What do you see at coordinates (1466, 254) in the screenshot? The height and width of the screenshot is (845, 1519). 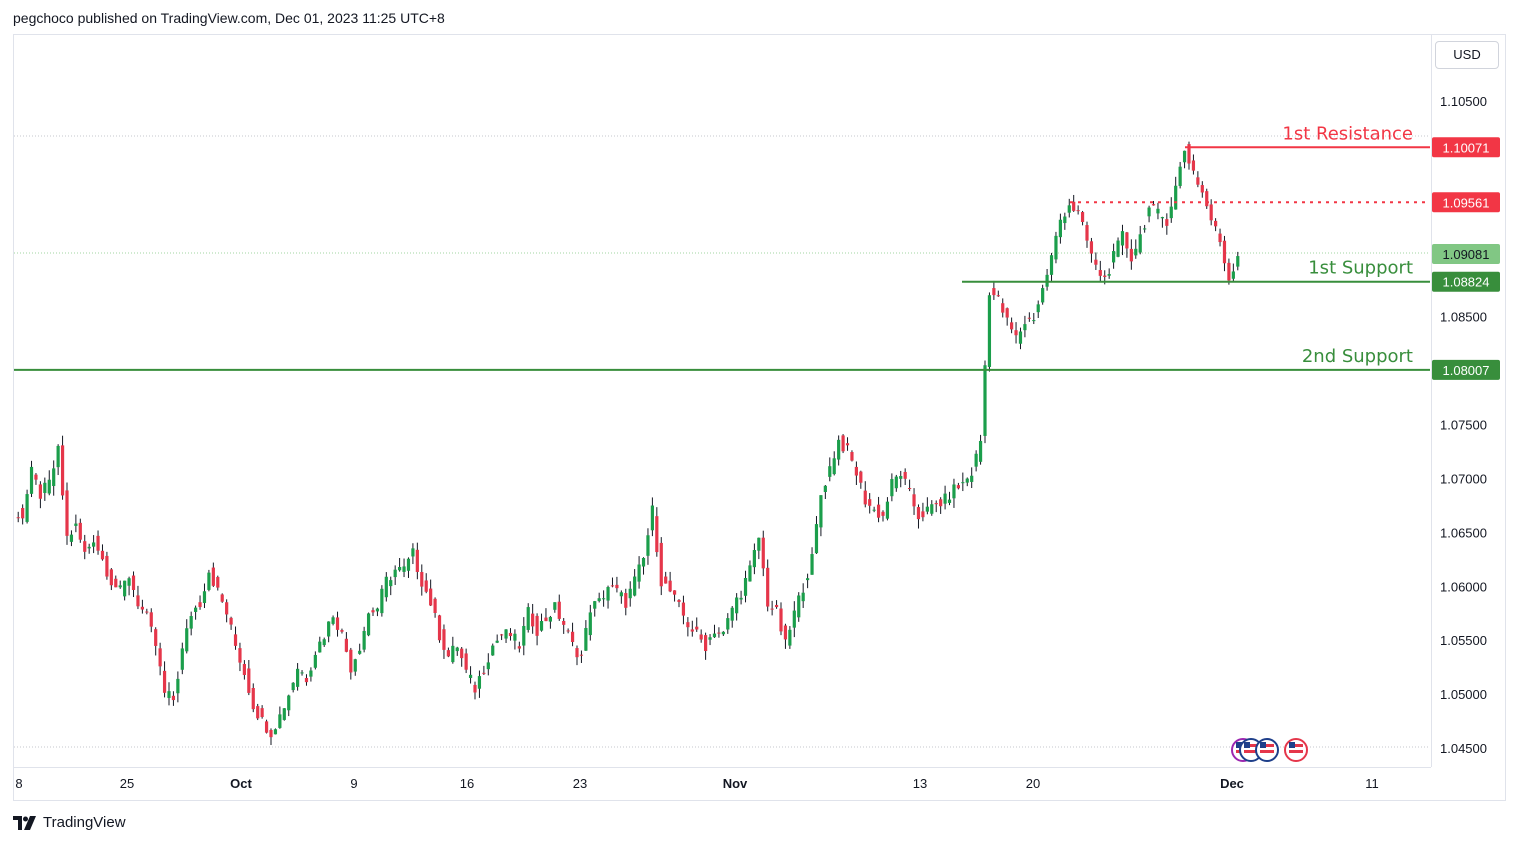 I see `current-price-label: 1.09081` at bounding box center [1466, 254].